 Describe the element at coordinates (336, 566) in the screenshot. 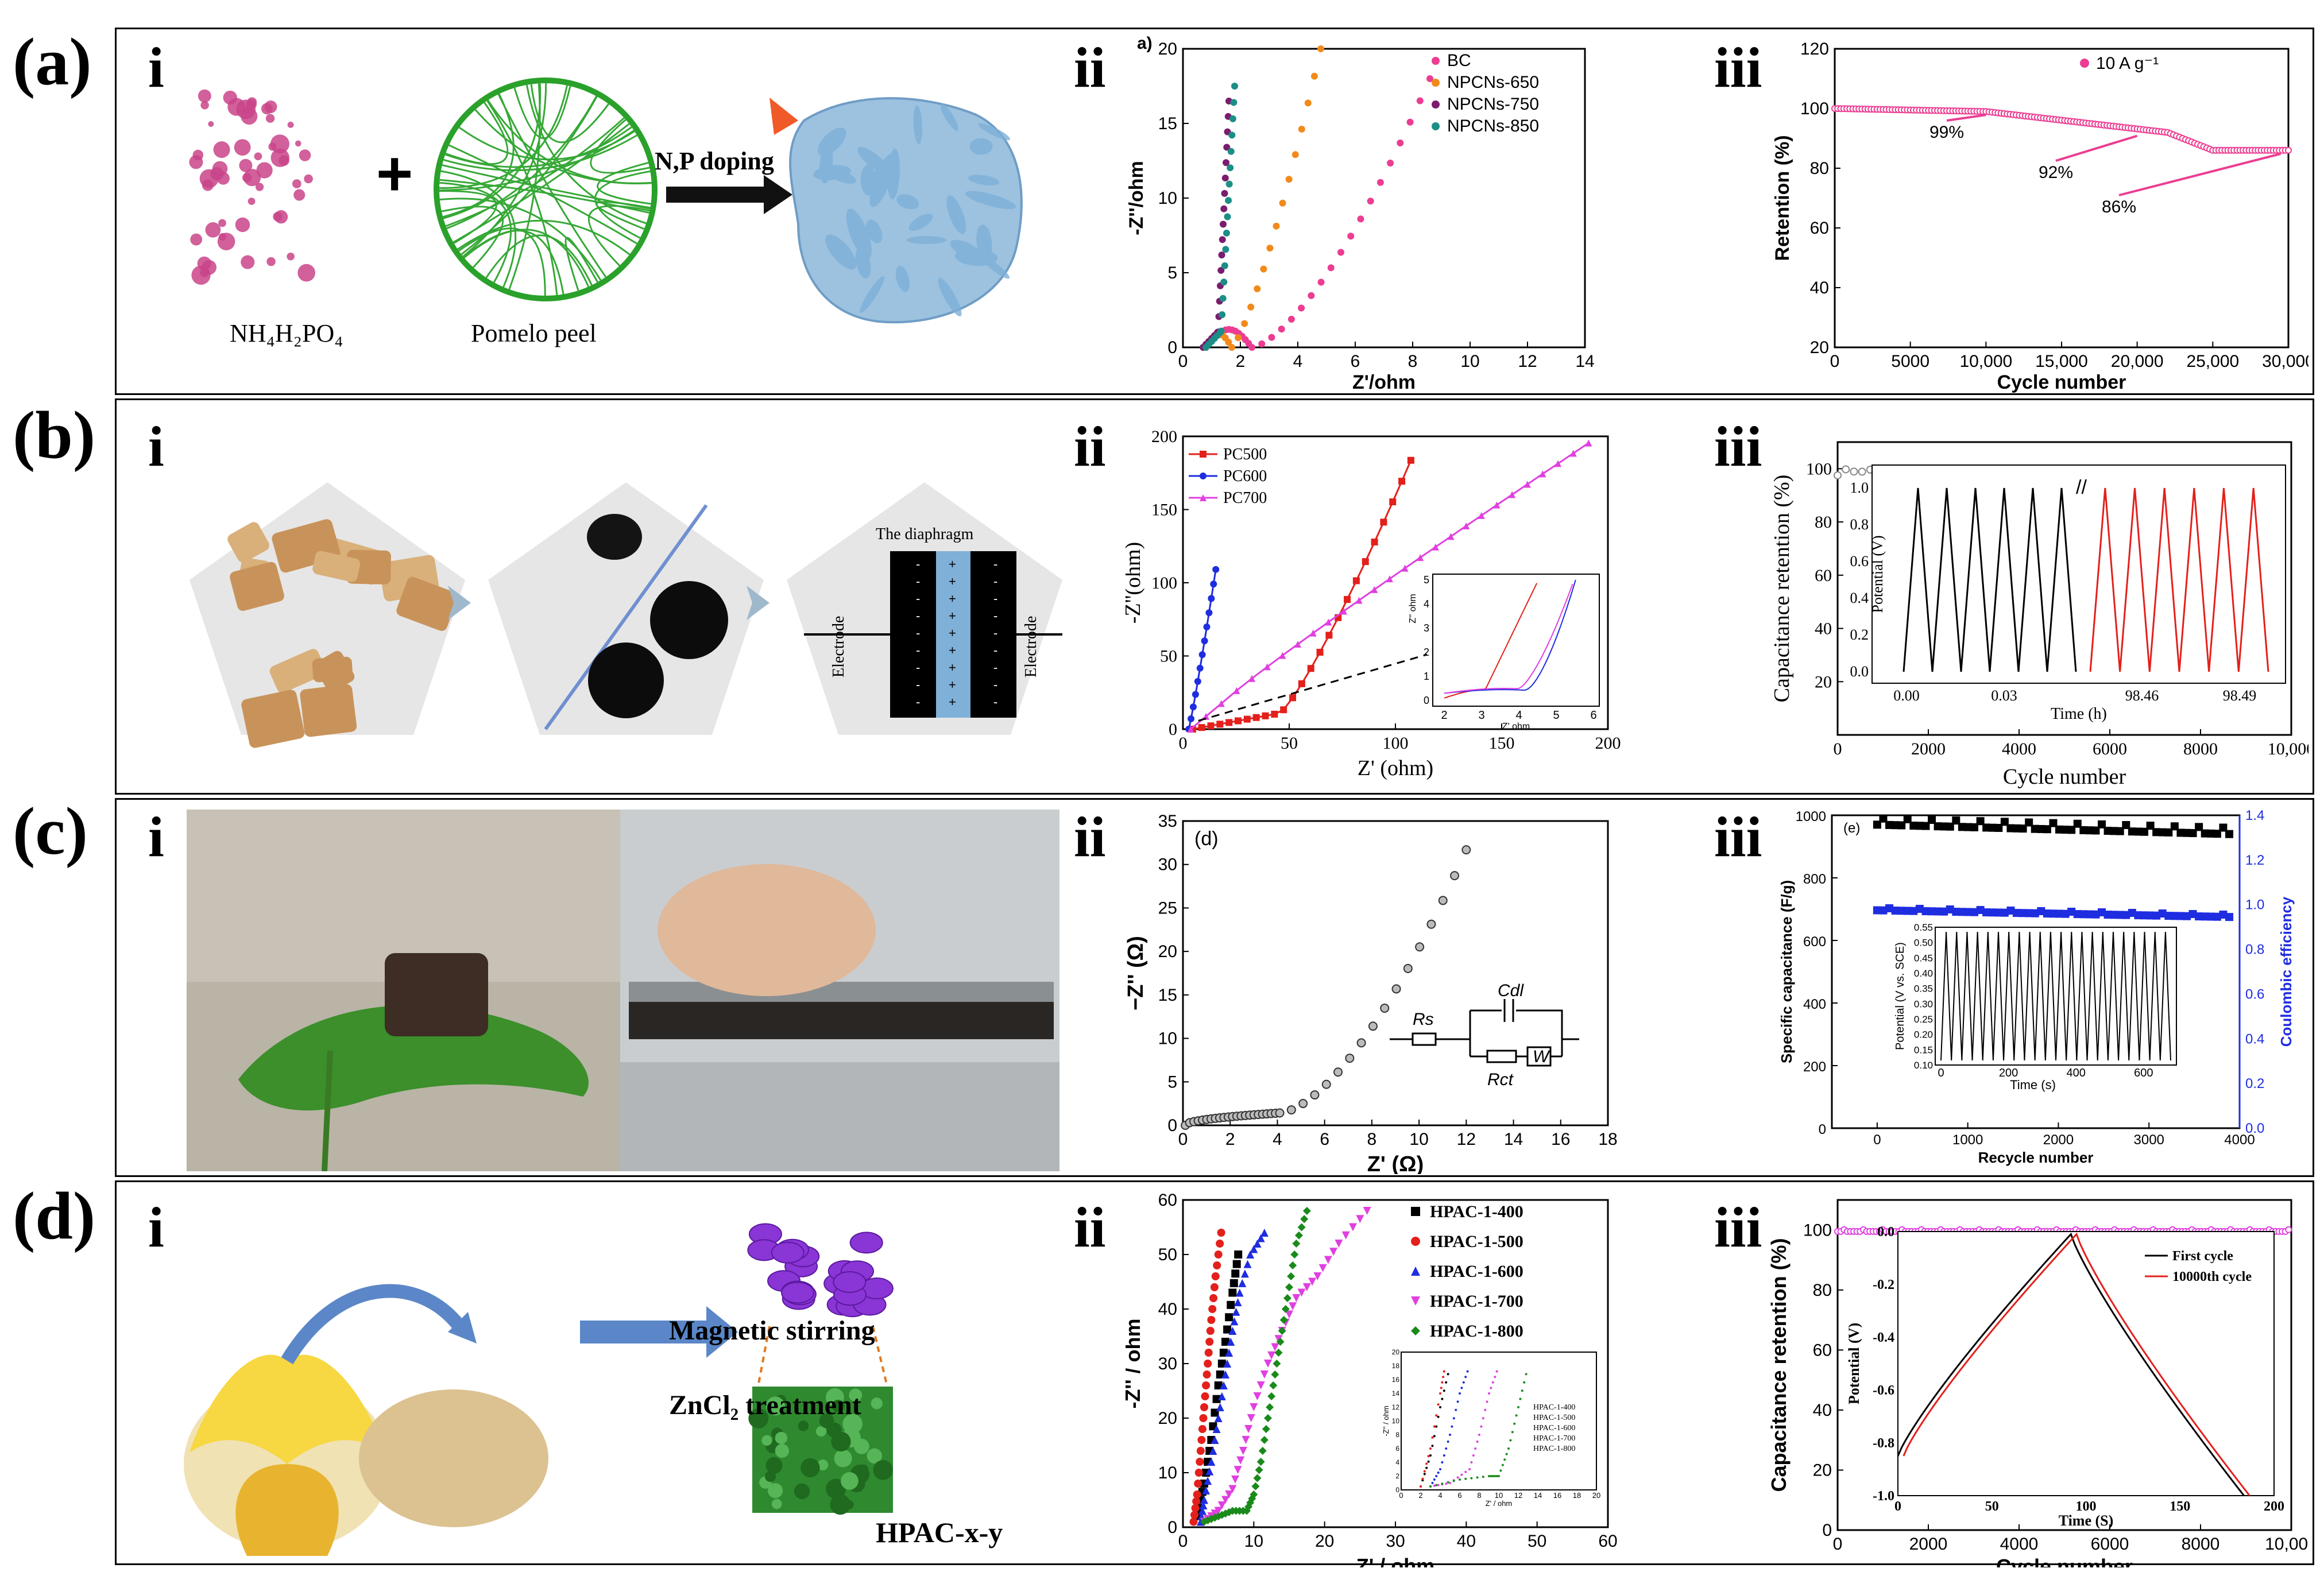

I see `peel-piece` at that location.